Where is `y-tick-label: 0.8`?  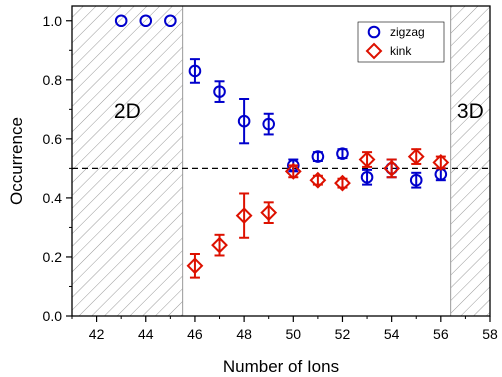 y-tick-label: 0.8 is located at coordinates (53, 80).